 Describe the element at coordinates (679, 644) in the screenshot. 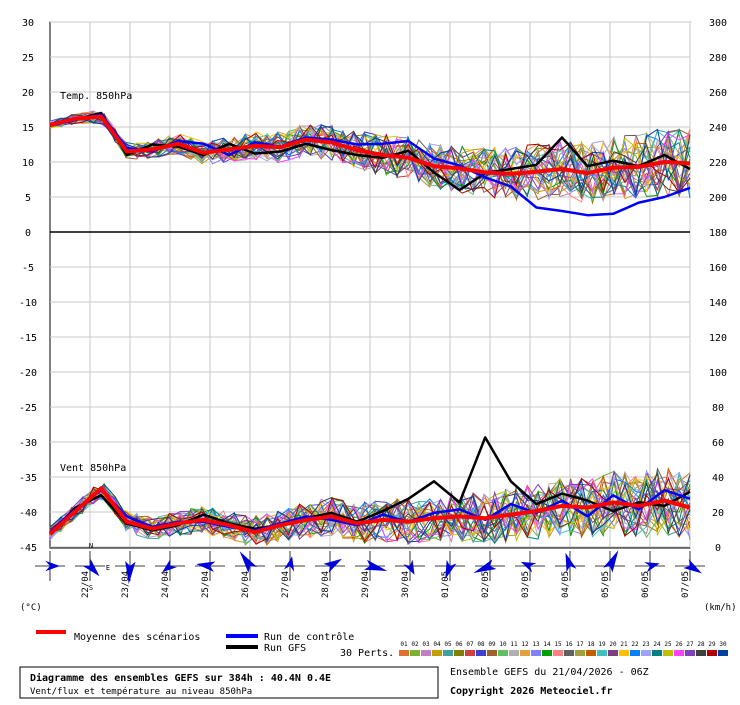

I see `pert-number: 26` at that location.